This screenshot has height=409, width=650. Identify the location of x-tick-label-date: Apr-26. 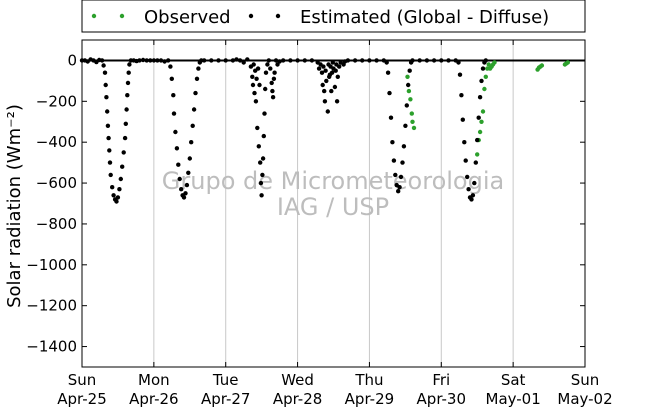
(154, 399).